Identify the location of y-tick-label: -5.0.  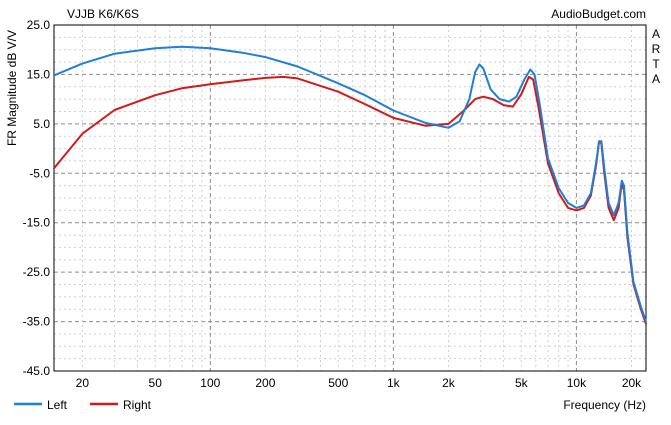
(39, 173).